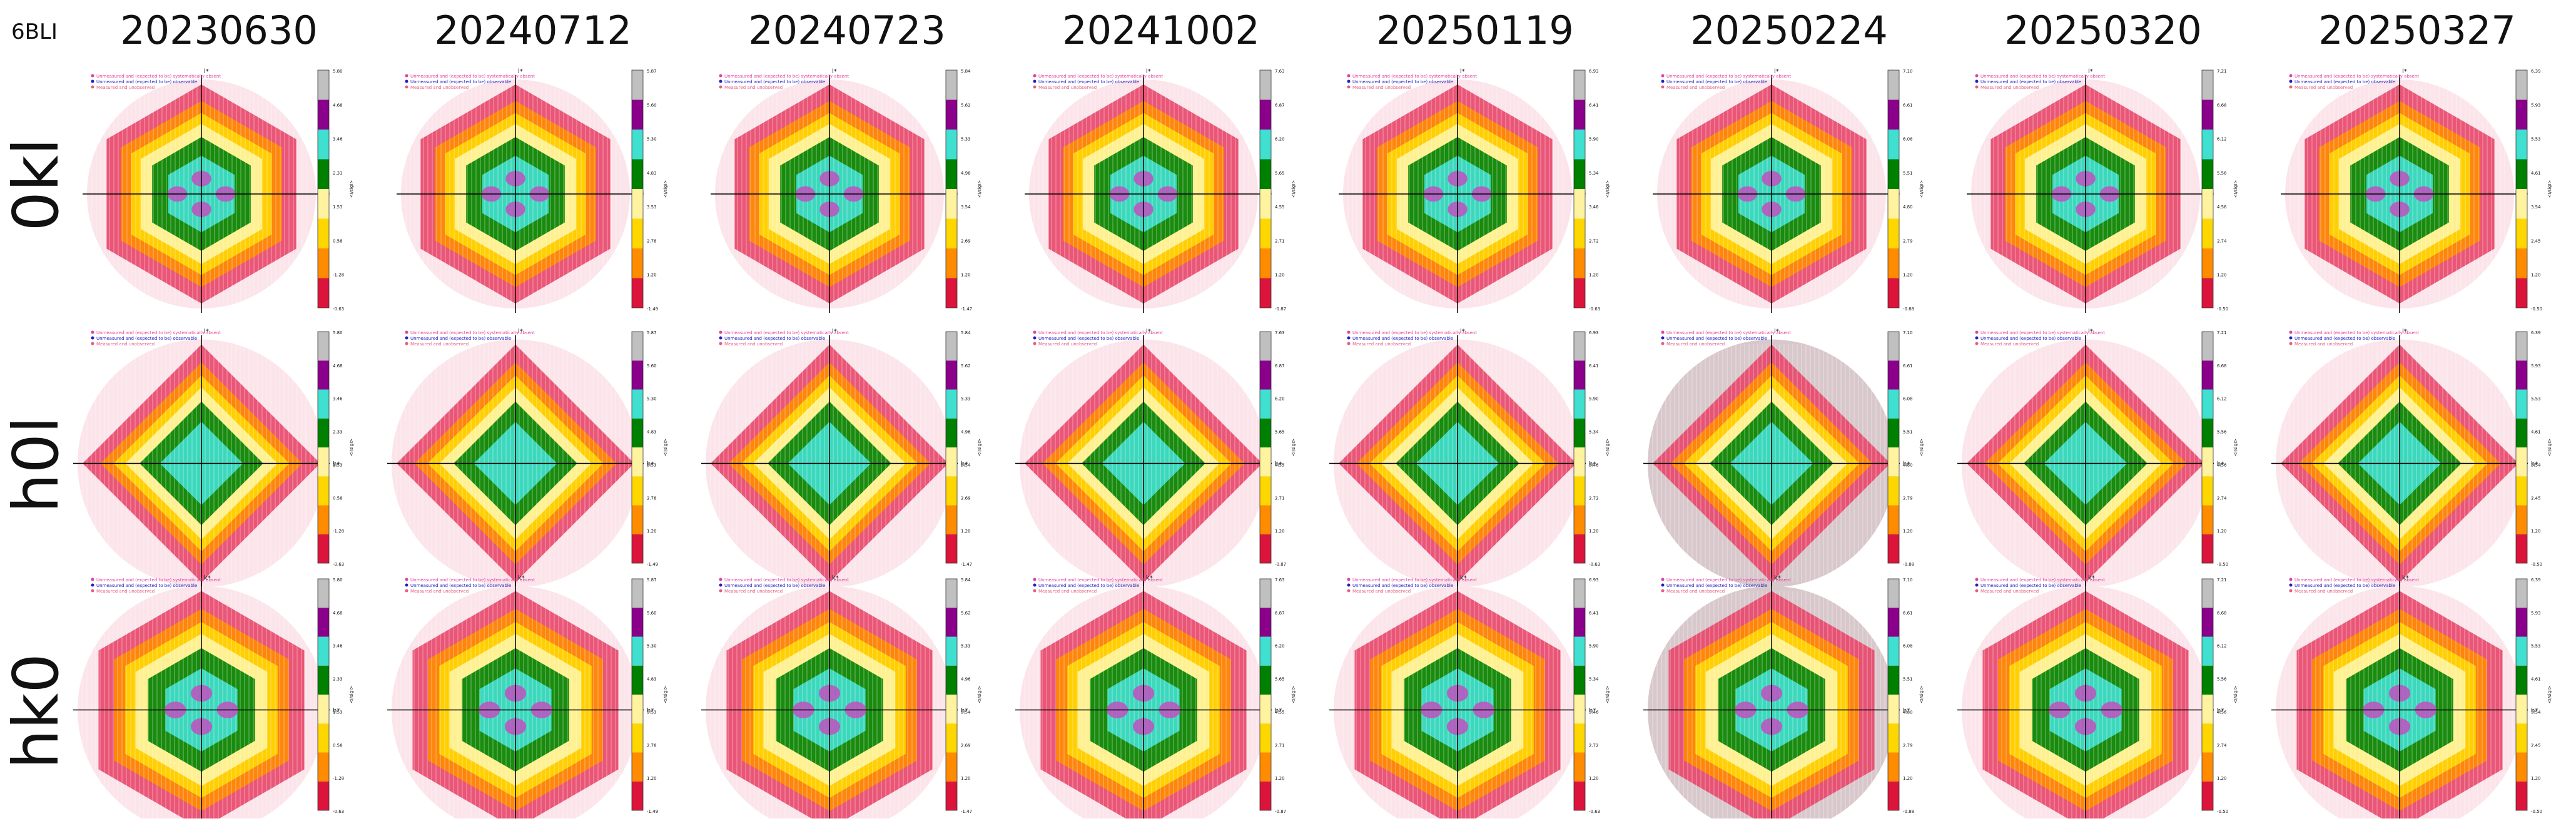 This screenshot has width=2576, height=821. What do you see at coordinates (2417, 30) in the screenshot?
I see `column-title-20250327: 20250327` at bounding box center [2417, 30].